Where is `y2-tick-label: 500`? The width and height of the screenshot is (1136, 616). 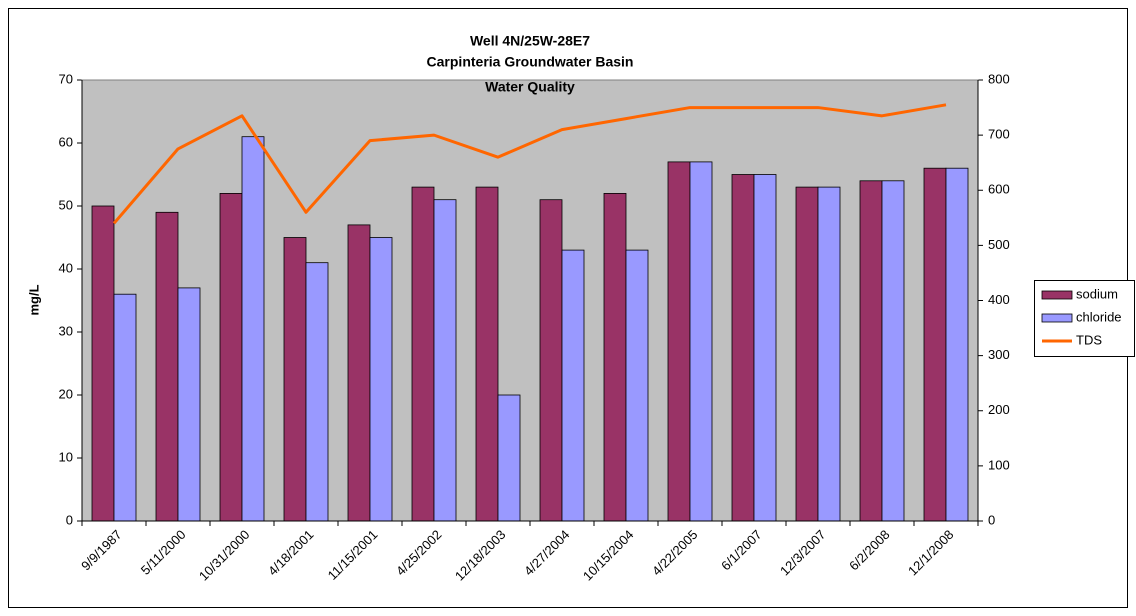
y2-tick-label: 500 is located at coordinates (999, 244).